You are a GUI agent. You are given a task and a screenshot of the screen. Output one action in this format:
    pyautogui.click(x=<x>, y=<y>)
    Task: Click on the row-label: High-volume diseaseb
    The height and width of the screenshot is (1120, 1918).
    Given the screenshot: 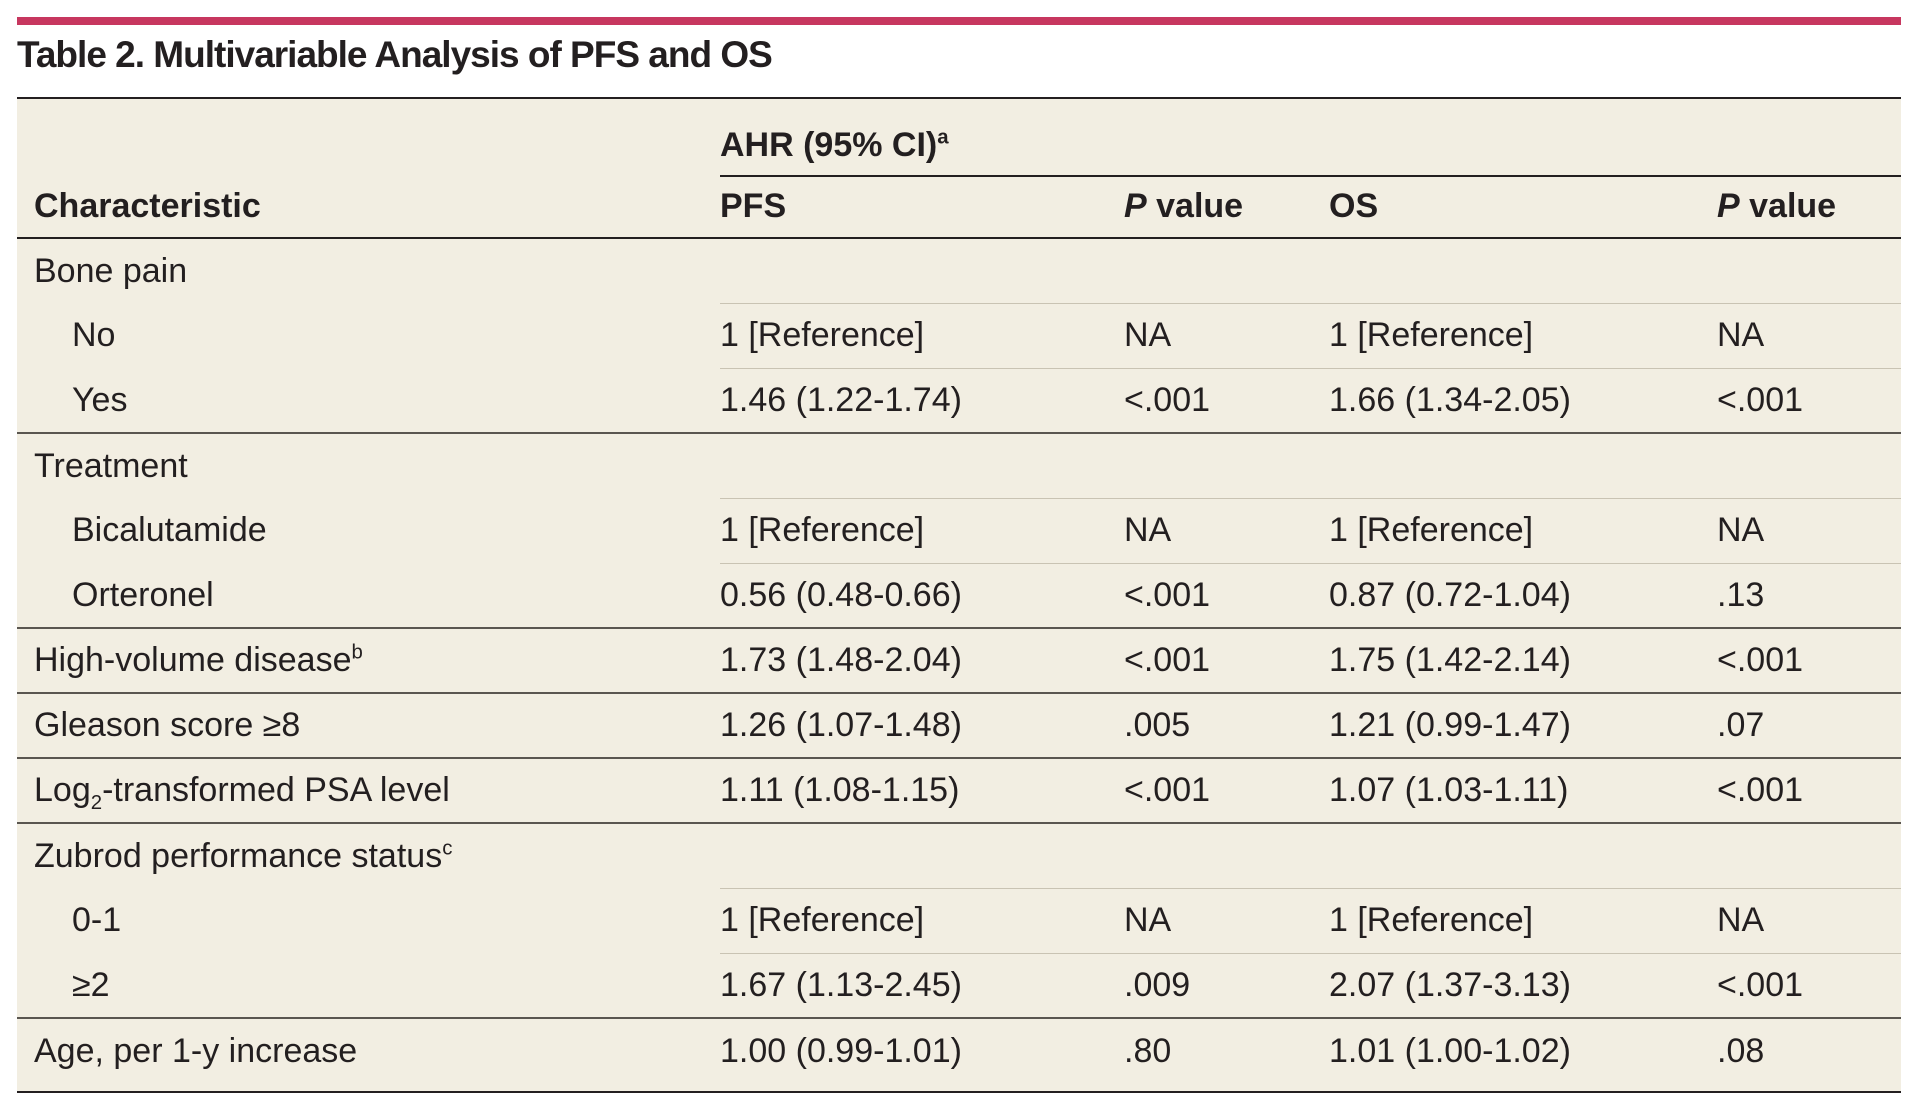 What is the action you would take?
    pyautogui.click(x=368, y=660)
    